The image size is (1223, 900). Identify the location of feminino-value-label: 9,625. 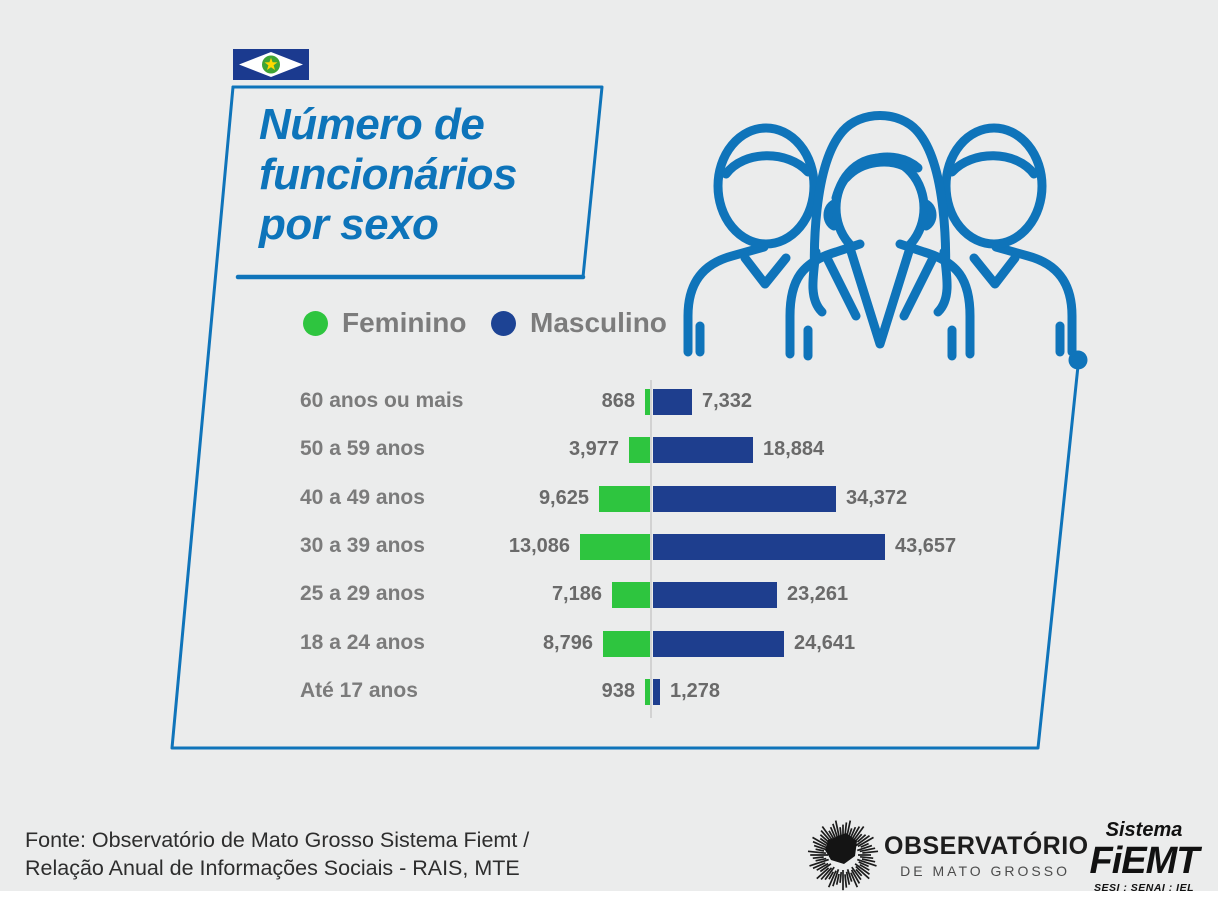
(563, 498).